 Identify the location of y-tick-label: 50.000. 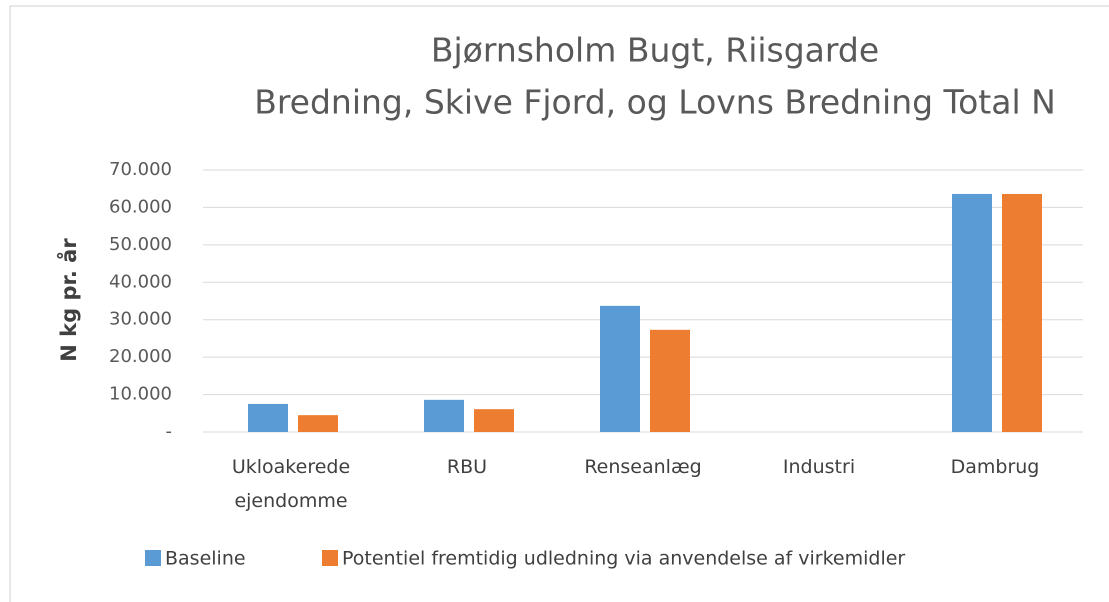
(140, 244).